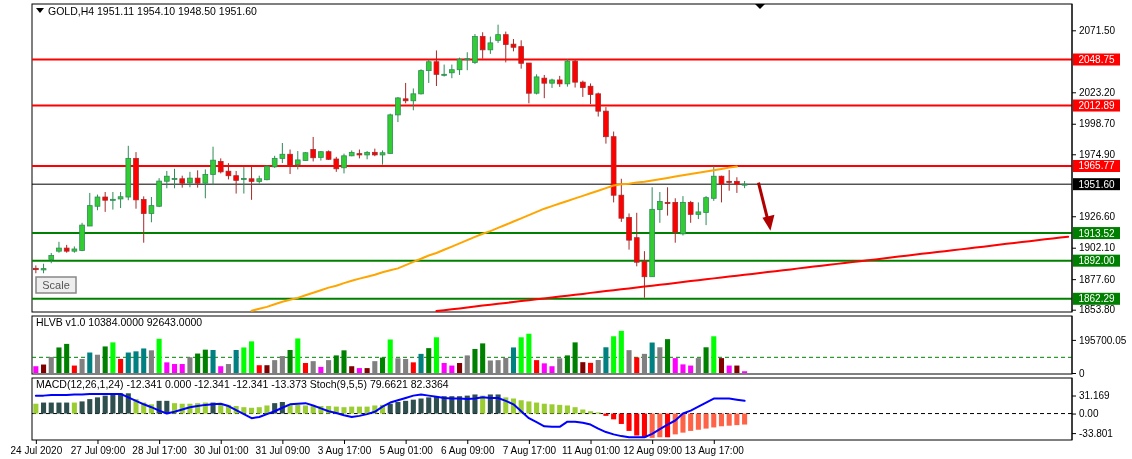 Image resolution: width=1132 pixels, height=459 pixels. I want to click on y-tick-label: 0, so click(1082, 373).